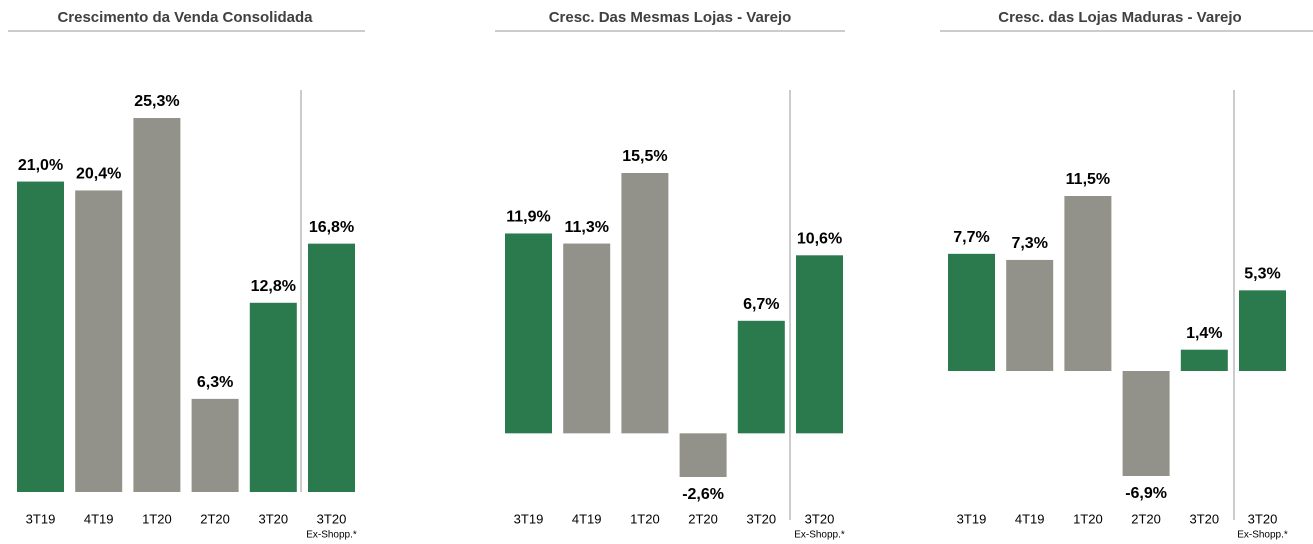 This screenshot has width=1313, height=544. What do you see at coordinates (819, 239) in the screenshot?
I see `value-label: 10,6%` at bounding box center [819, 239].